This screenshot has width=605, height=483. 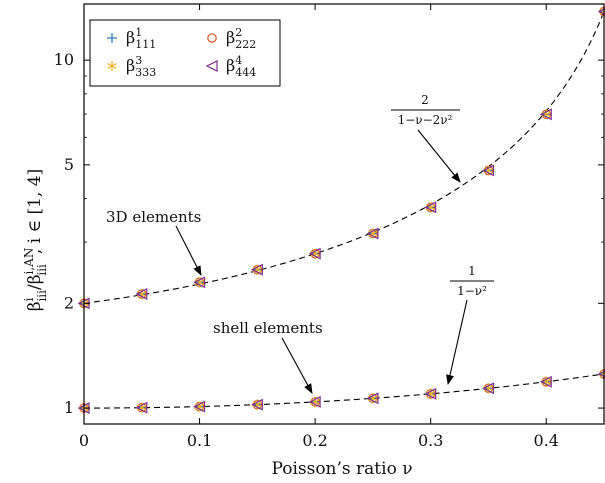 What do you see at coordinates (211, 66) in the screenshot?
I see `legend-marker-triangle-left` at bounding box center [211, 66].